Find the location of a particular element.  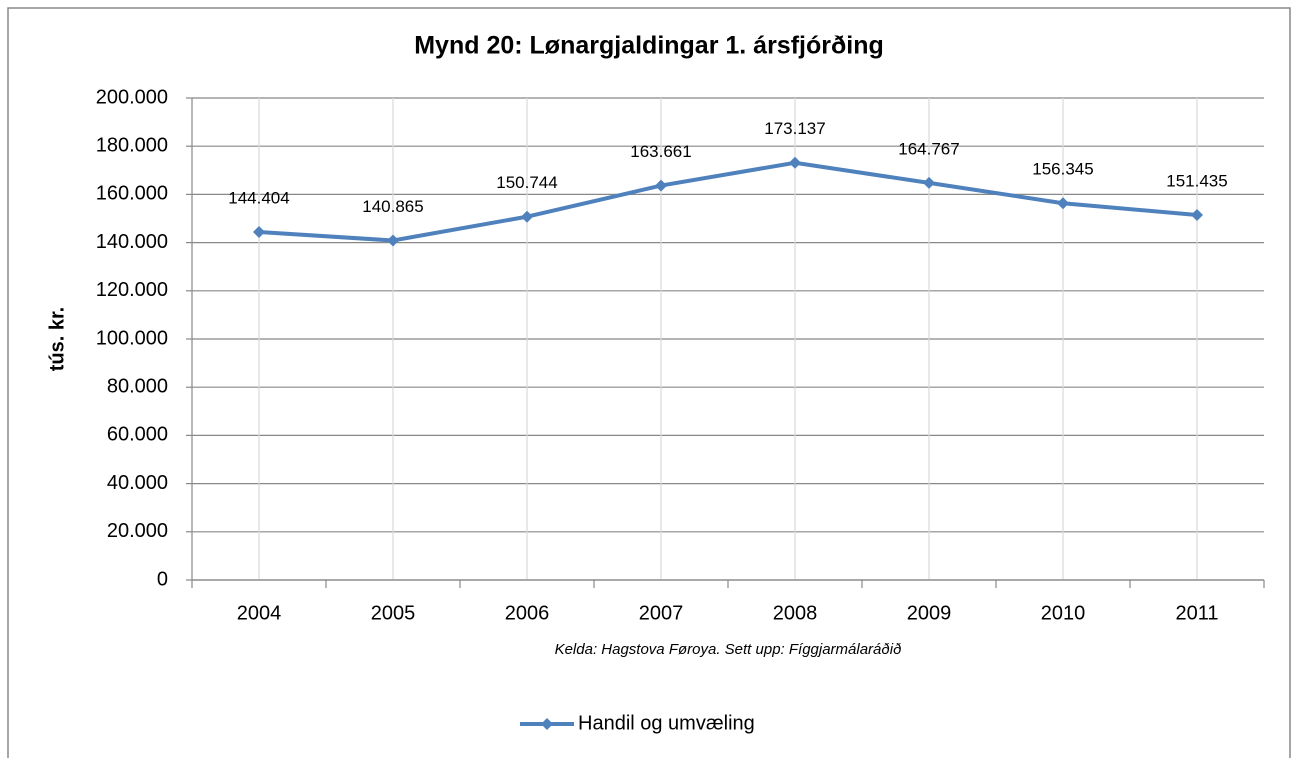

y-axis-label: tús. kr. is located at coordinates (57, 339).